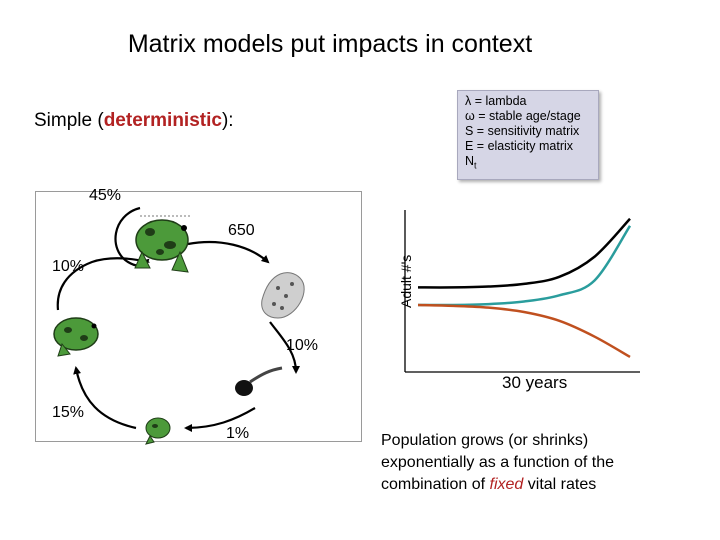 This screenshot has height=540, width=720. I want to click on model-type-highlight: deterministic, so click(162, 120).